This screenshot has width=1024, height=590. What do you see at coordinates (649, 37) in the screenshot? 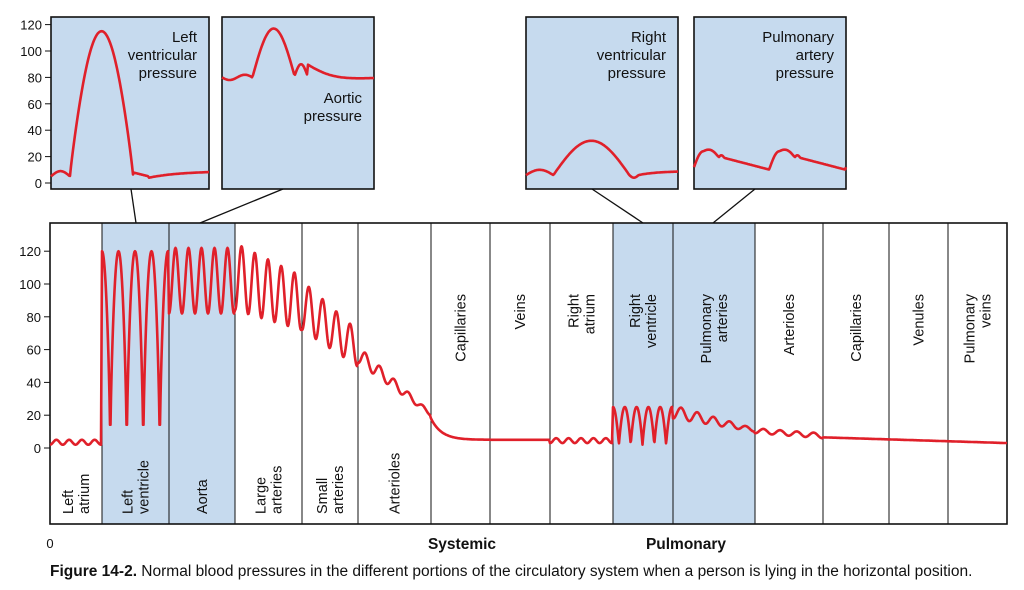
I see `inset-label-line: Right` at bounding box center [649, 37].